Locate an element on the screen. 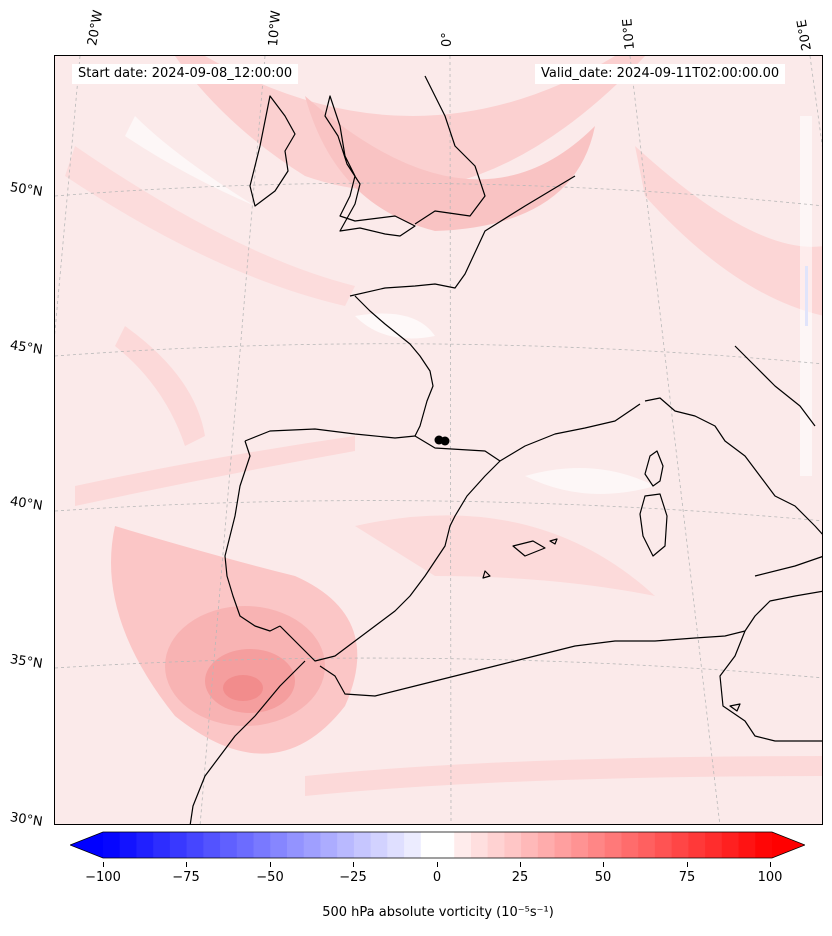  island-sicily is located at coordinates (788, 566).